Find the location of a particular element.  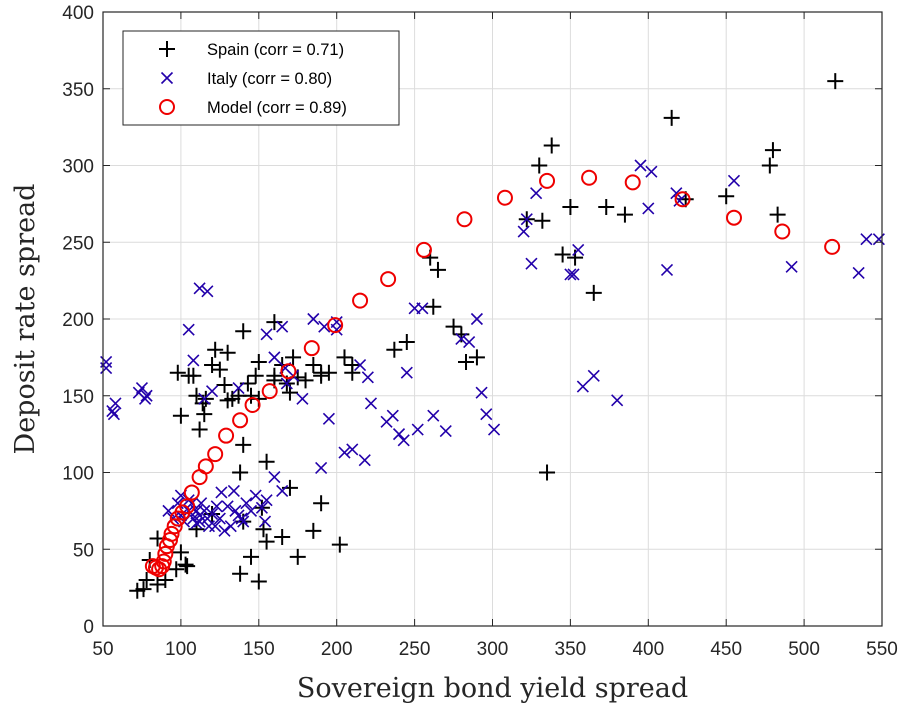

x-tick-label: 550 is located at coordinates (882, 649).